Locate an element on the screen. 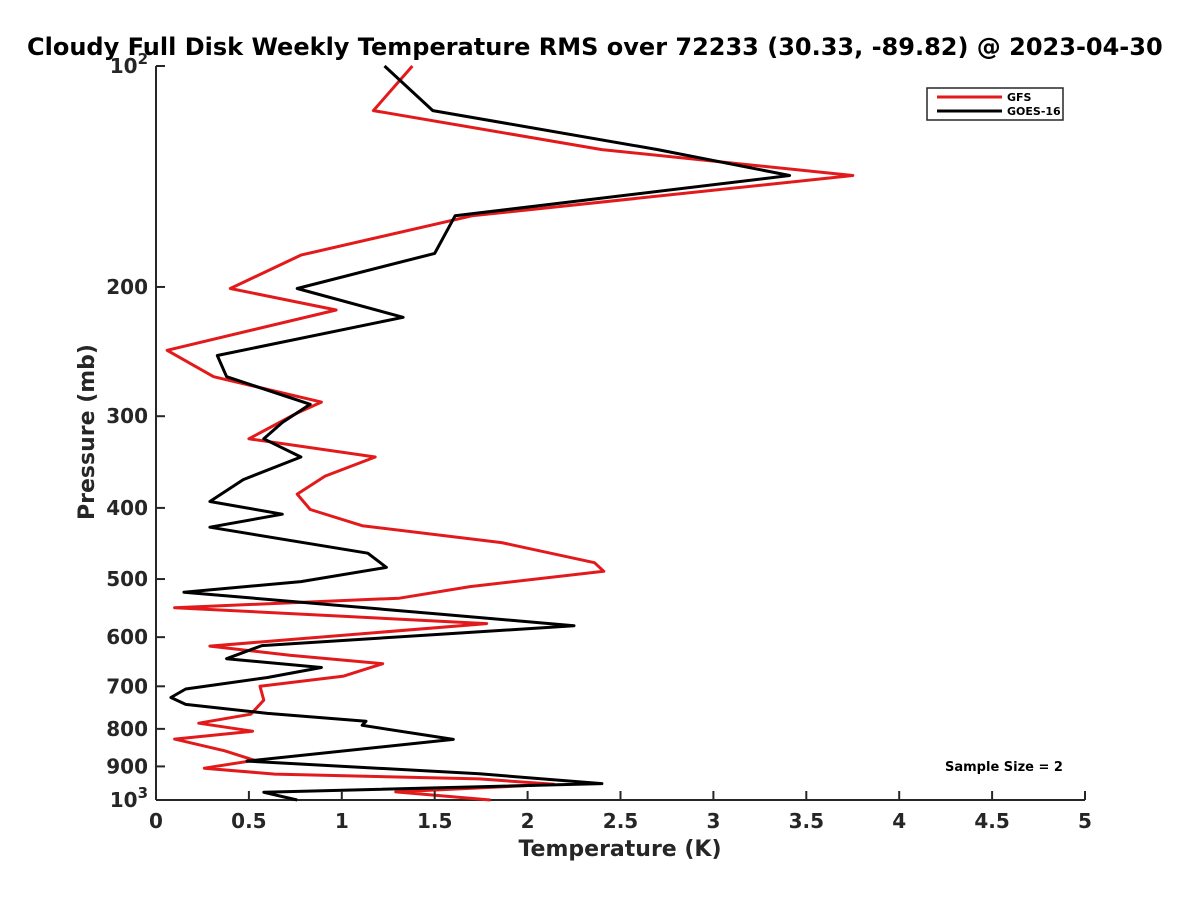 The height and width of the screenshot is (900, 1200). y-axis: 10² 200 300 400 500 600 700 800 900 10³ is located at coordinates (135, 431).